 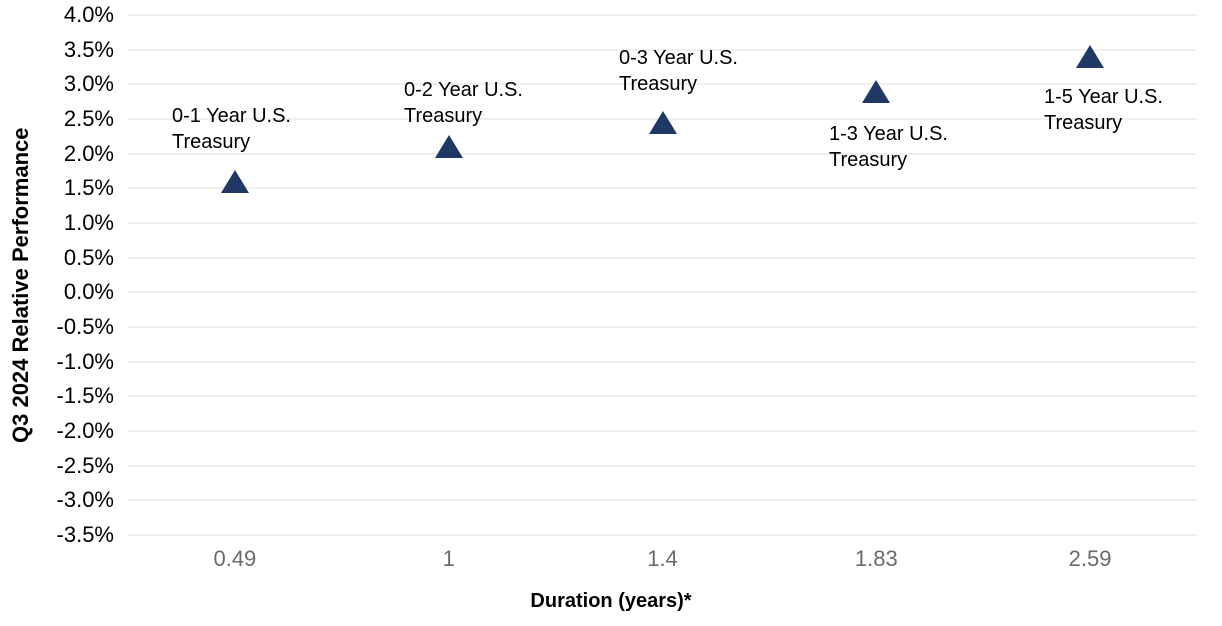 What do you see at coordinates (448, 558) in the screenshot?
I see `x-tick-label: 1` at bounding box center [448, 558].